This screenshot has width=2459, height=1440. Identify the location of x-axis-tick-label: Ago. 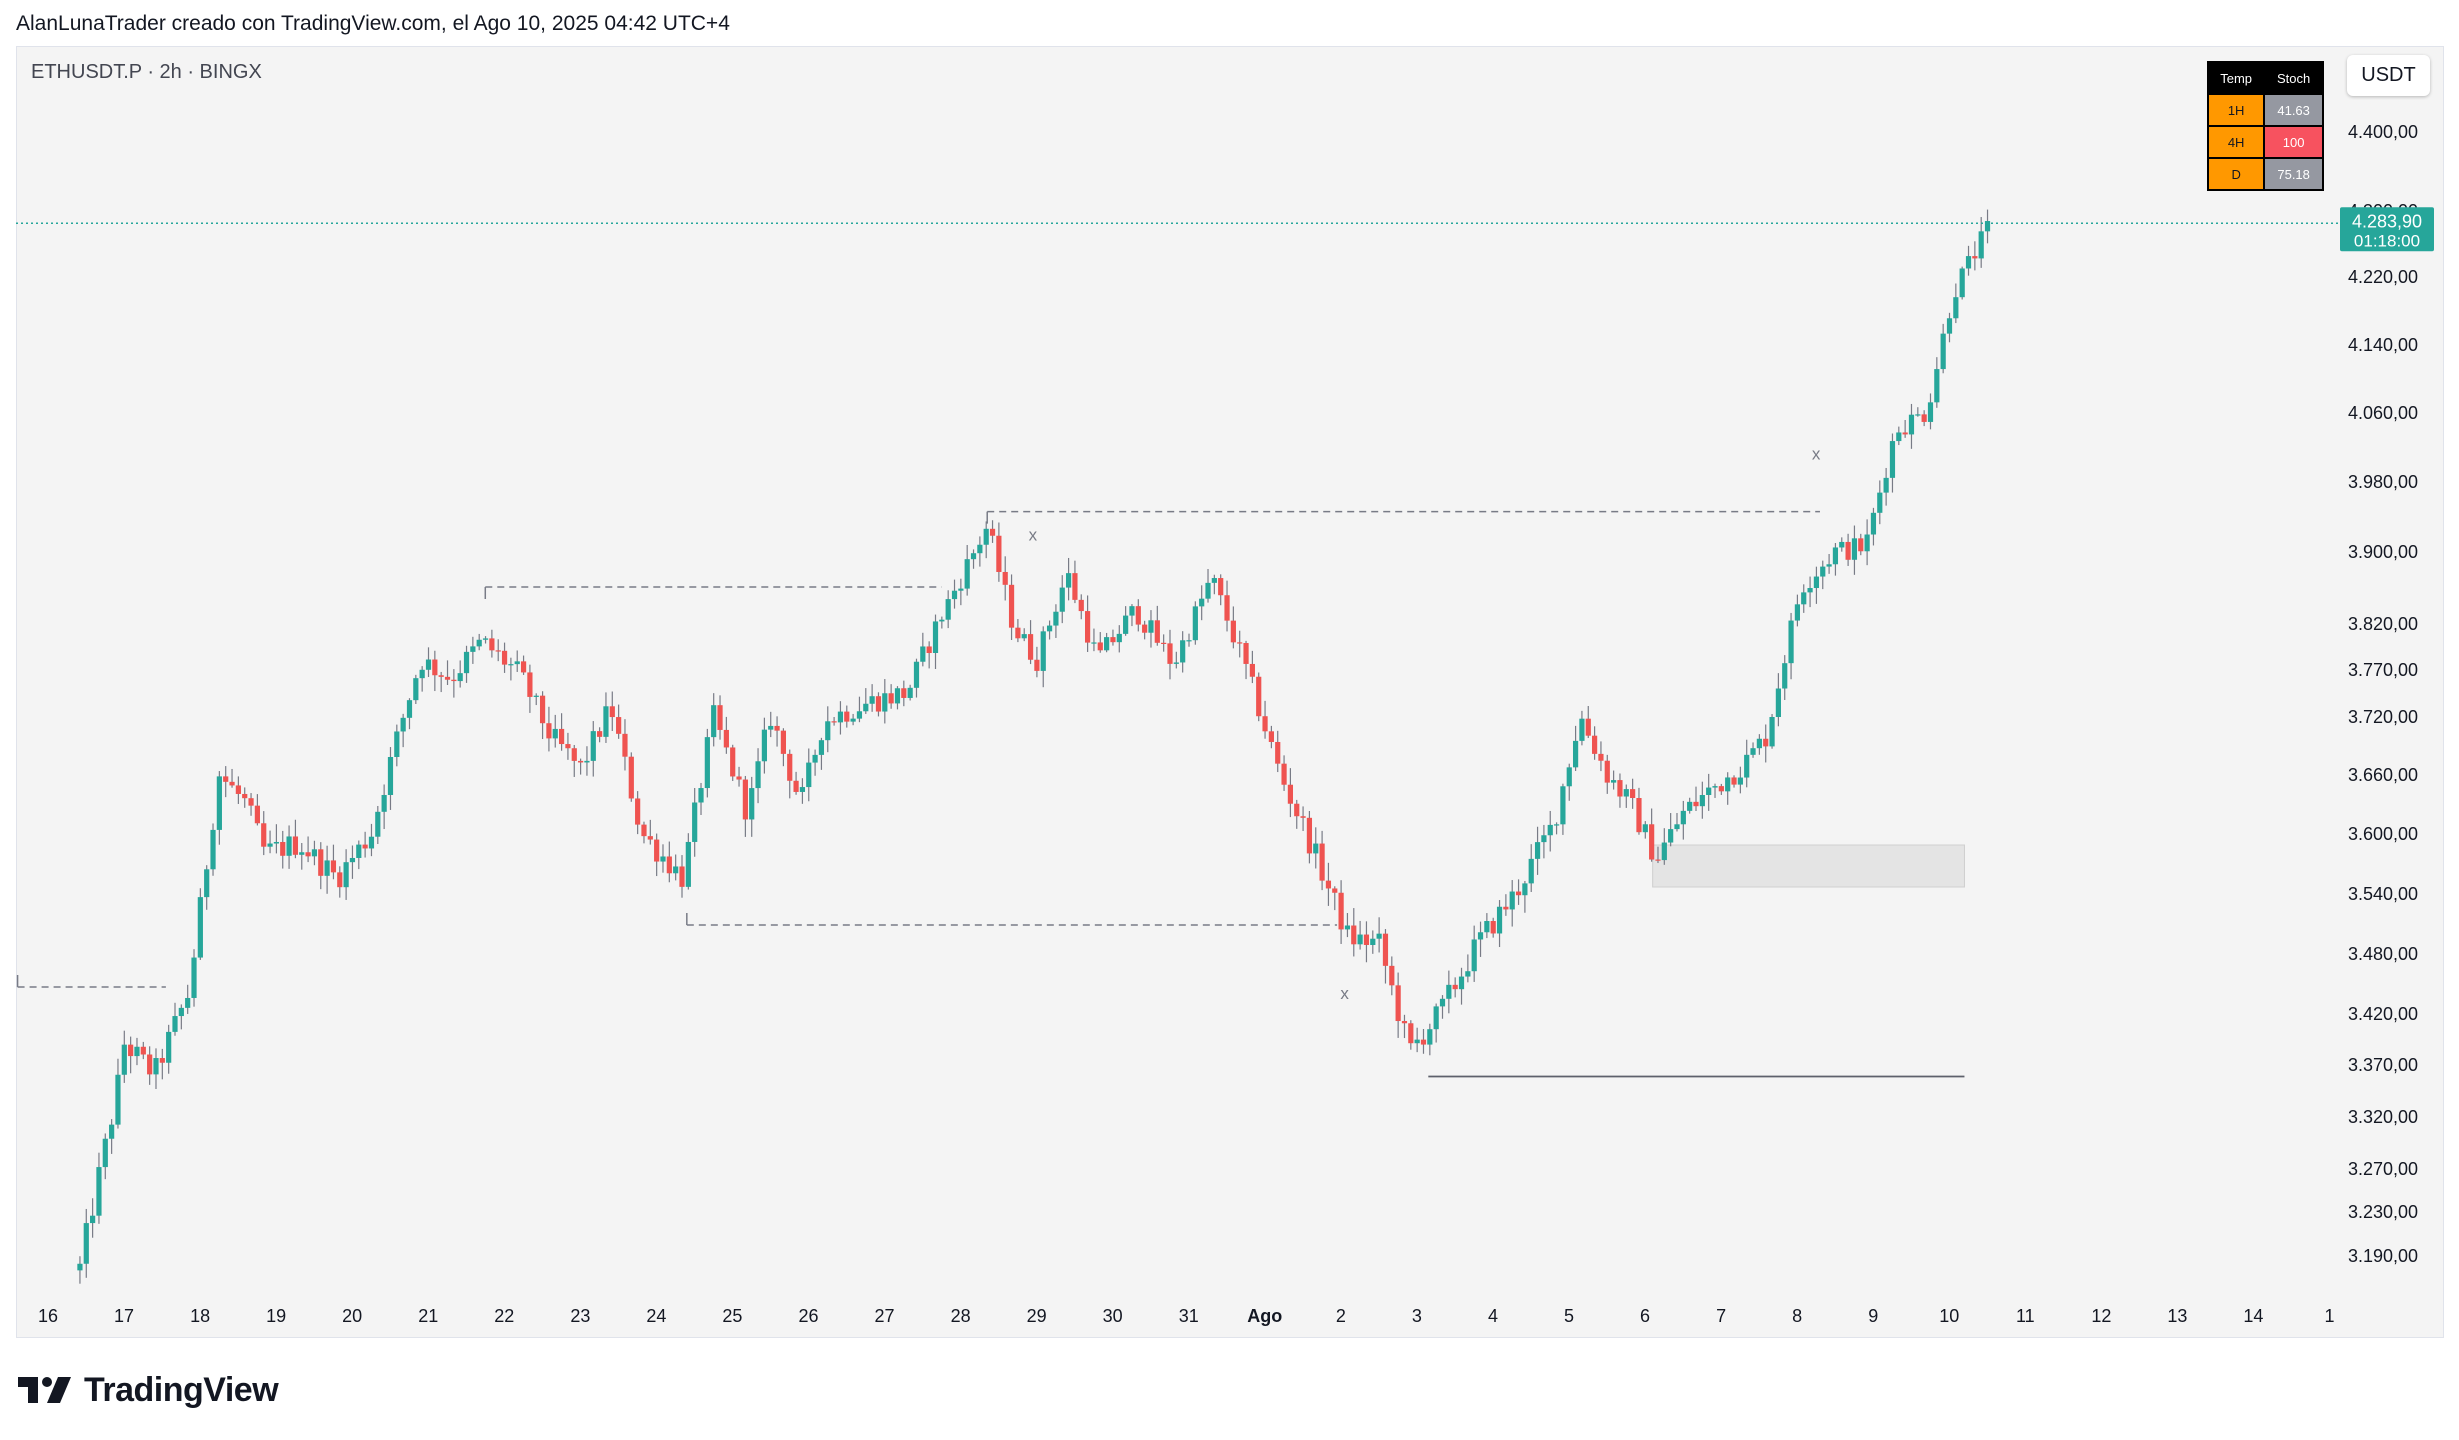
(1264, 1316).